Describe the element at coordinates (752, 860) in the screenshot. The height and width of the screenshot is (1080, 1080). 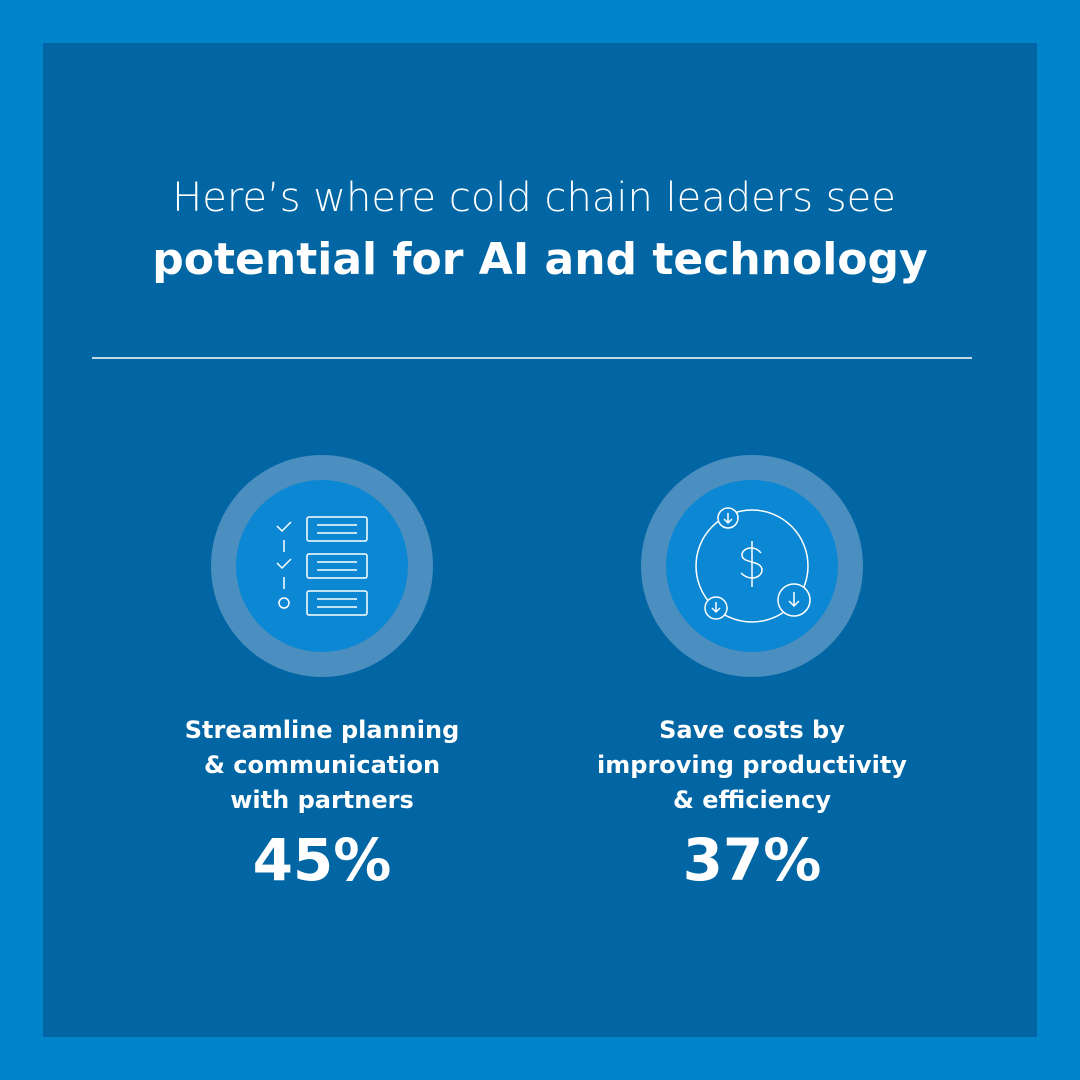
I see `stat-value: 37%` at that location.